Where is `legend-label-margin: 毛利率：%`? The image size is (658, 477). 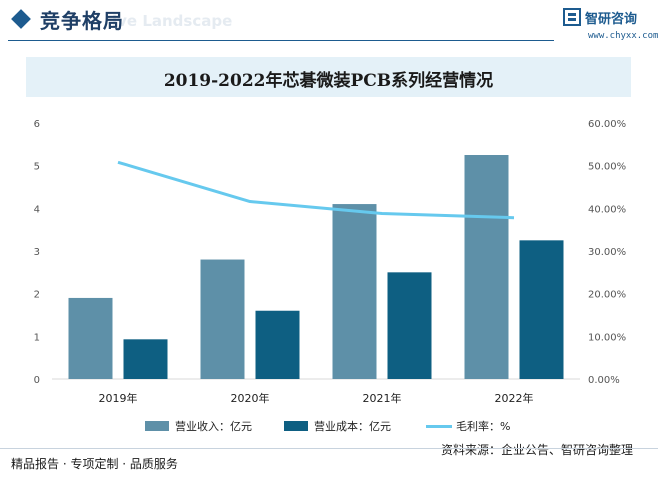 legend-label-margin: 毛利率：% is located at coordinates (483, 426).